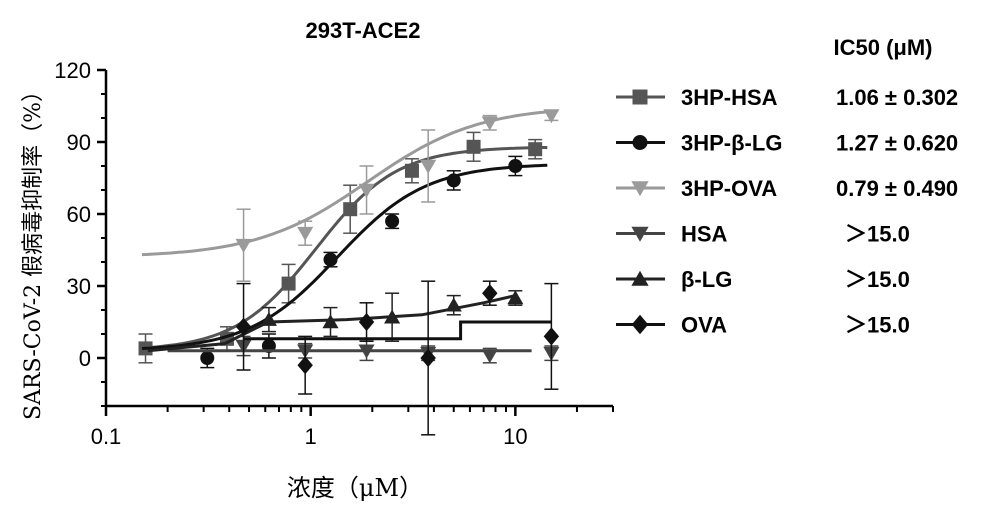  What do you see at coordinates (397, 358) in the screenshot?
I see `series-OVA` at bounding box center [397, 358].